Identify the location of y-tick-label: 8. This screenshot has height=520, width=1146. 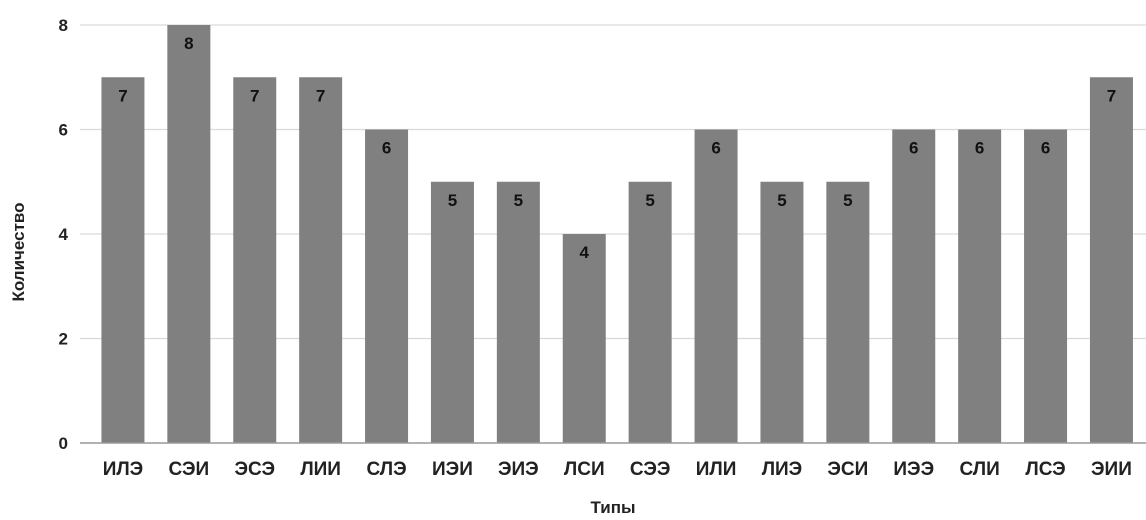
(63, 25).